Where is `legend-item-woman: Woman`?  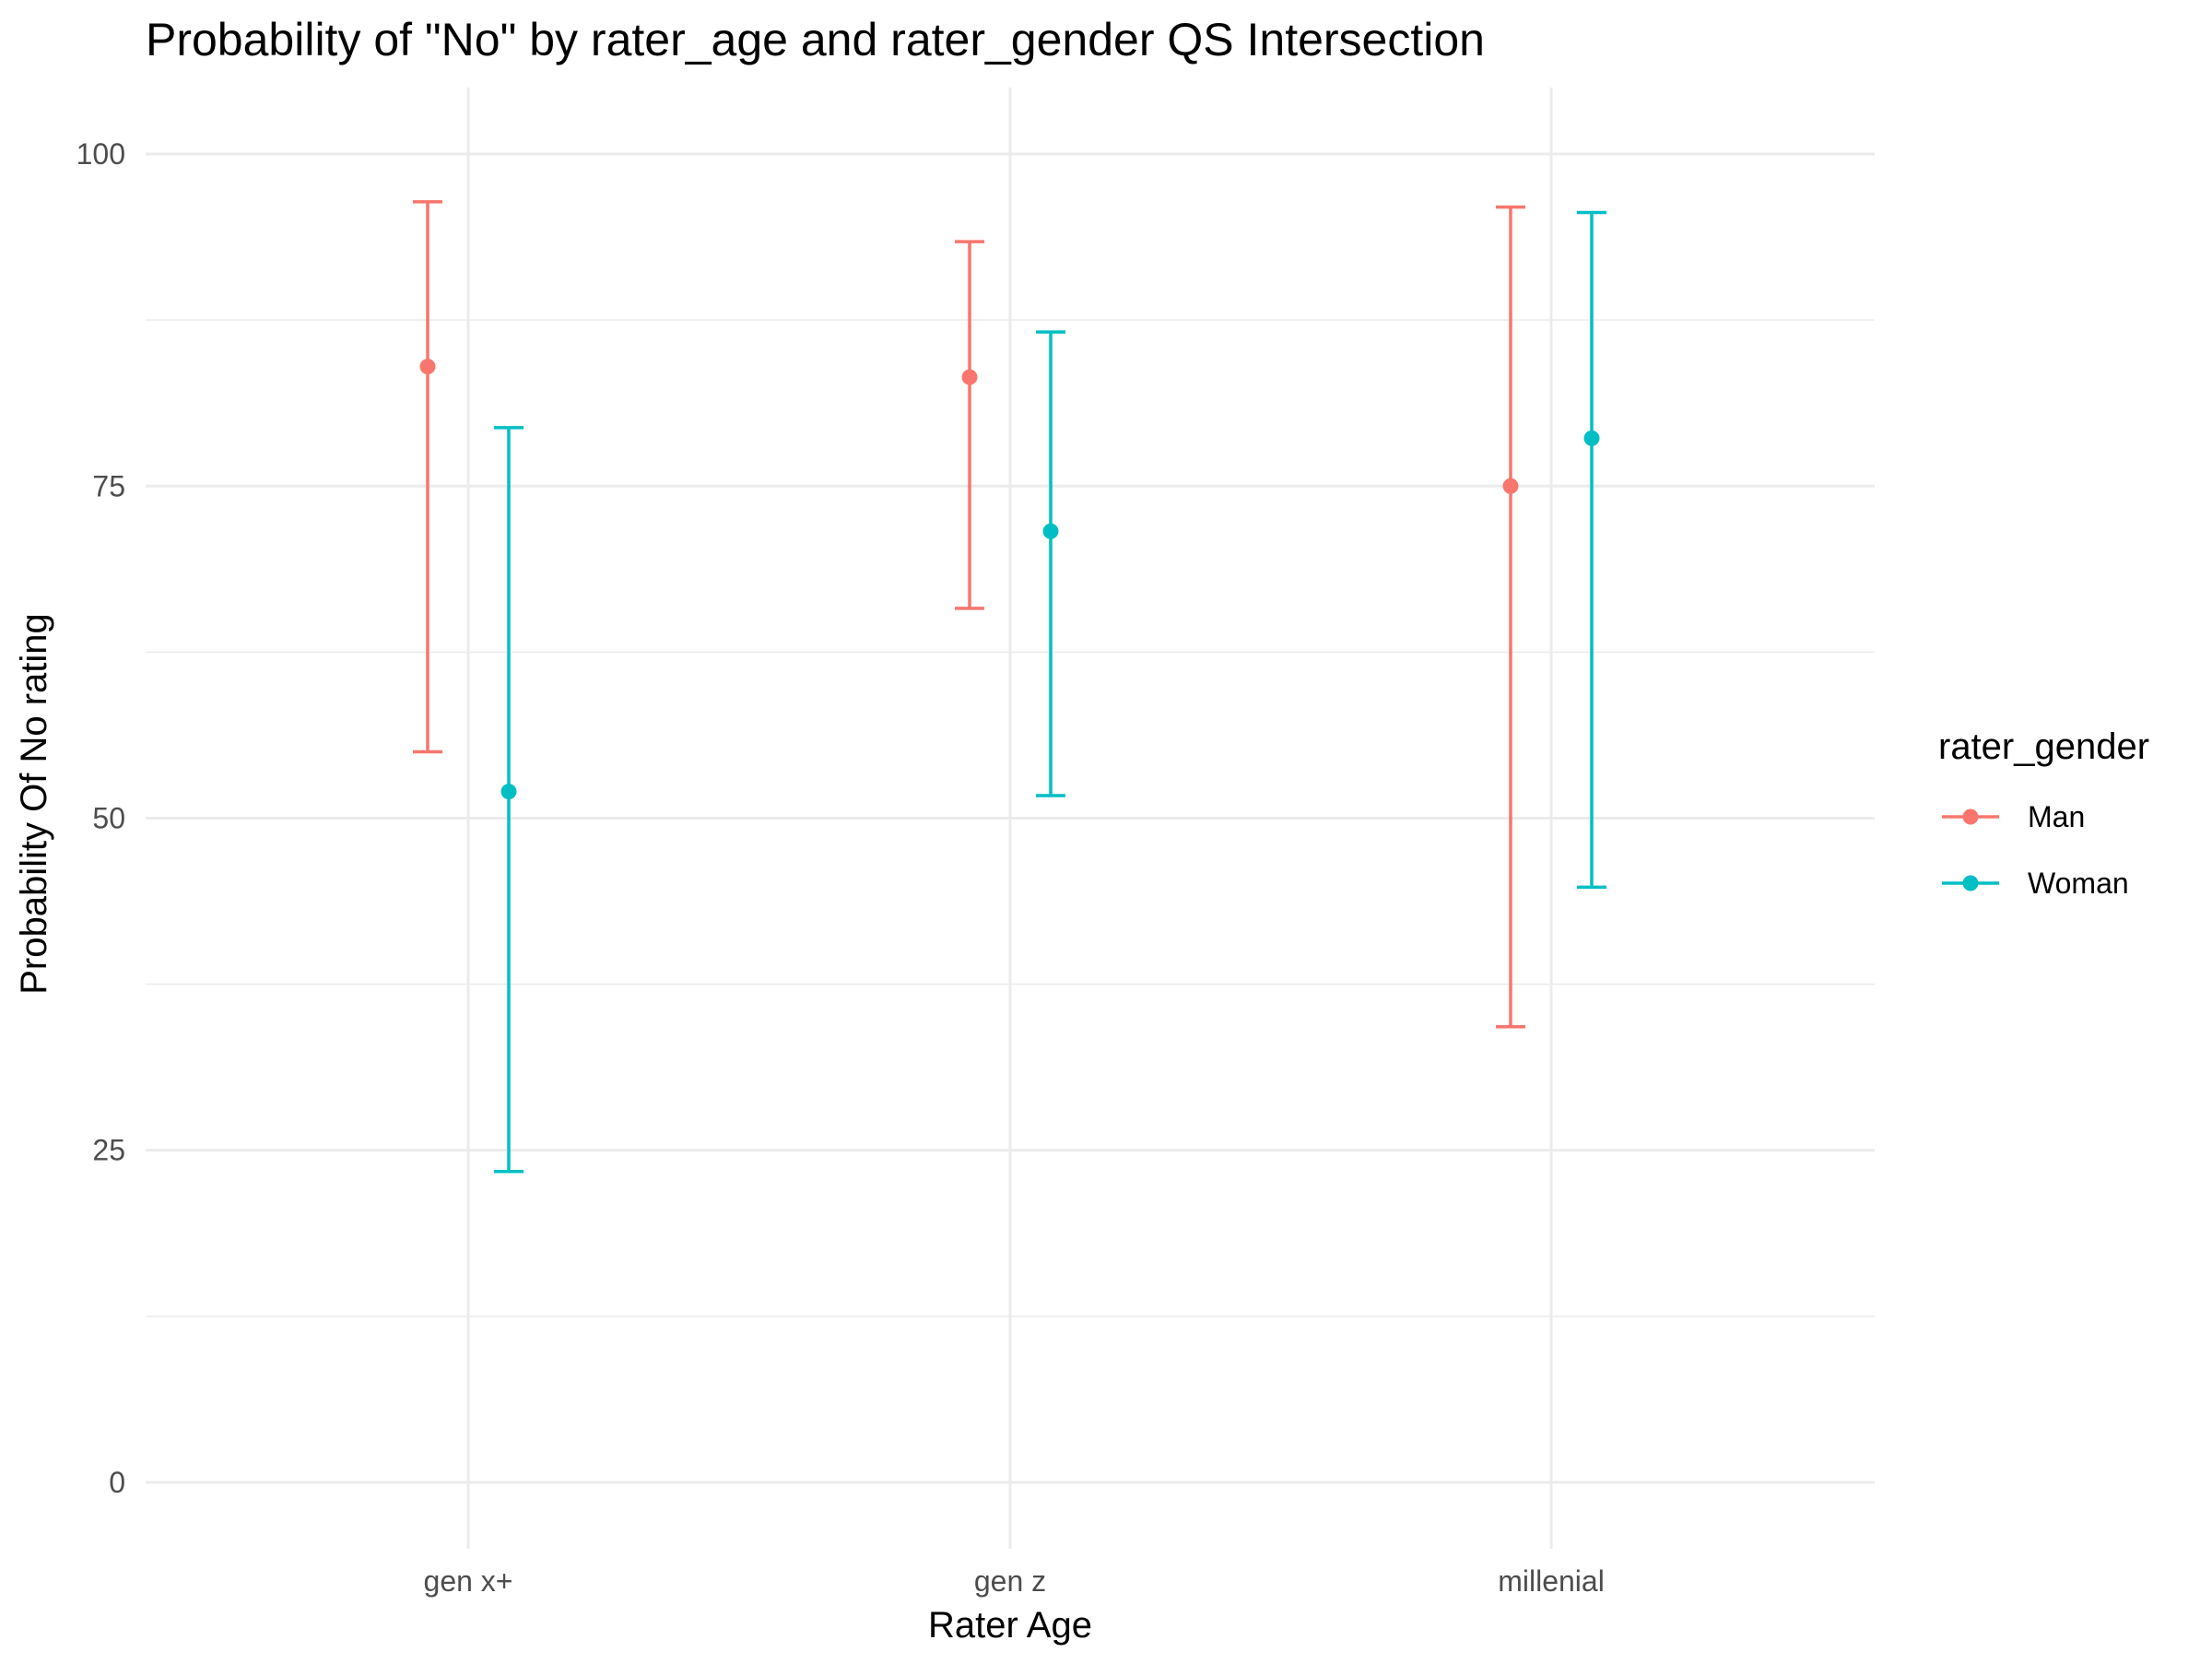
legend-item-woman: Woman is located at coordinates (2035, 883).